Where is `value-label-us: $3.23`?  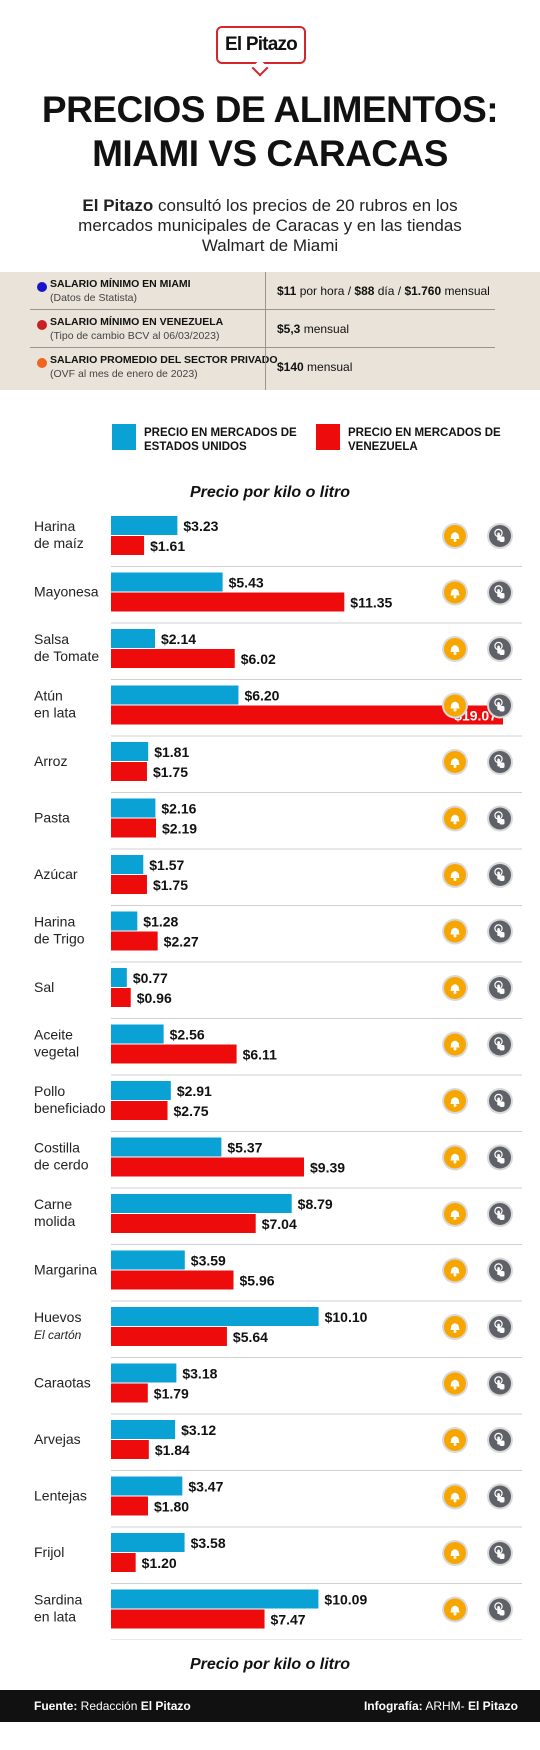 value-label-us: $3.23 is located at coordinates (200, 526).